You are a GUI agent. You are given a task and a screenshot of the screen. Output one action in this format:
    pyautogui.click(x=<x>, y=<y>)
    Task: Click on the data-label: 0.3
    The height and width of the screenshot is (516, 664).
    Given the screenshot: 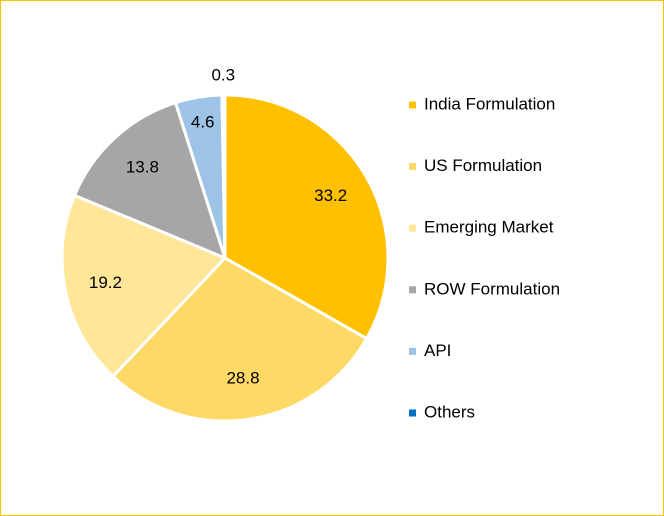 What is the action you would take?
    pyautogui.click(x=223, y=74)
    